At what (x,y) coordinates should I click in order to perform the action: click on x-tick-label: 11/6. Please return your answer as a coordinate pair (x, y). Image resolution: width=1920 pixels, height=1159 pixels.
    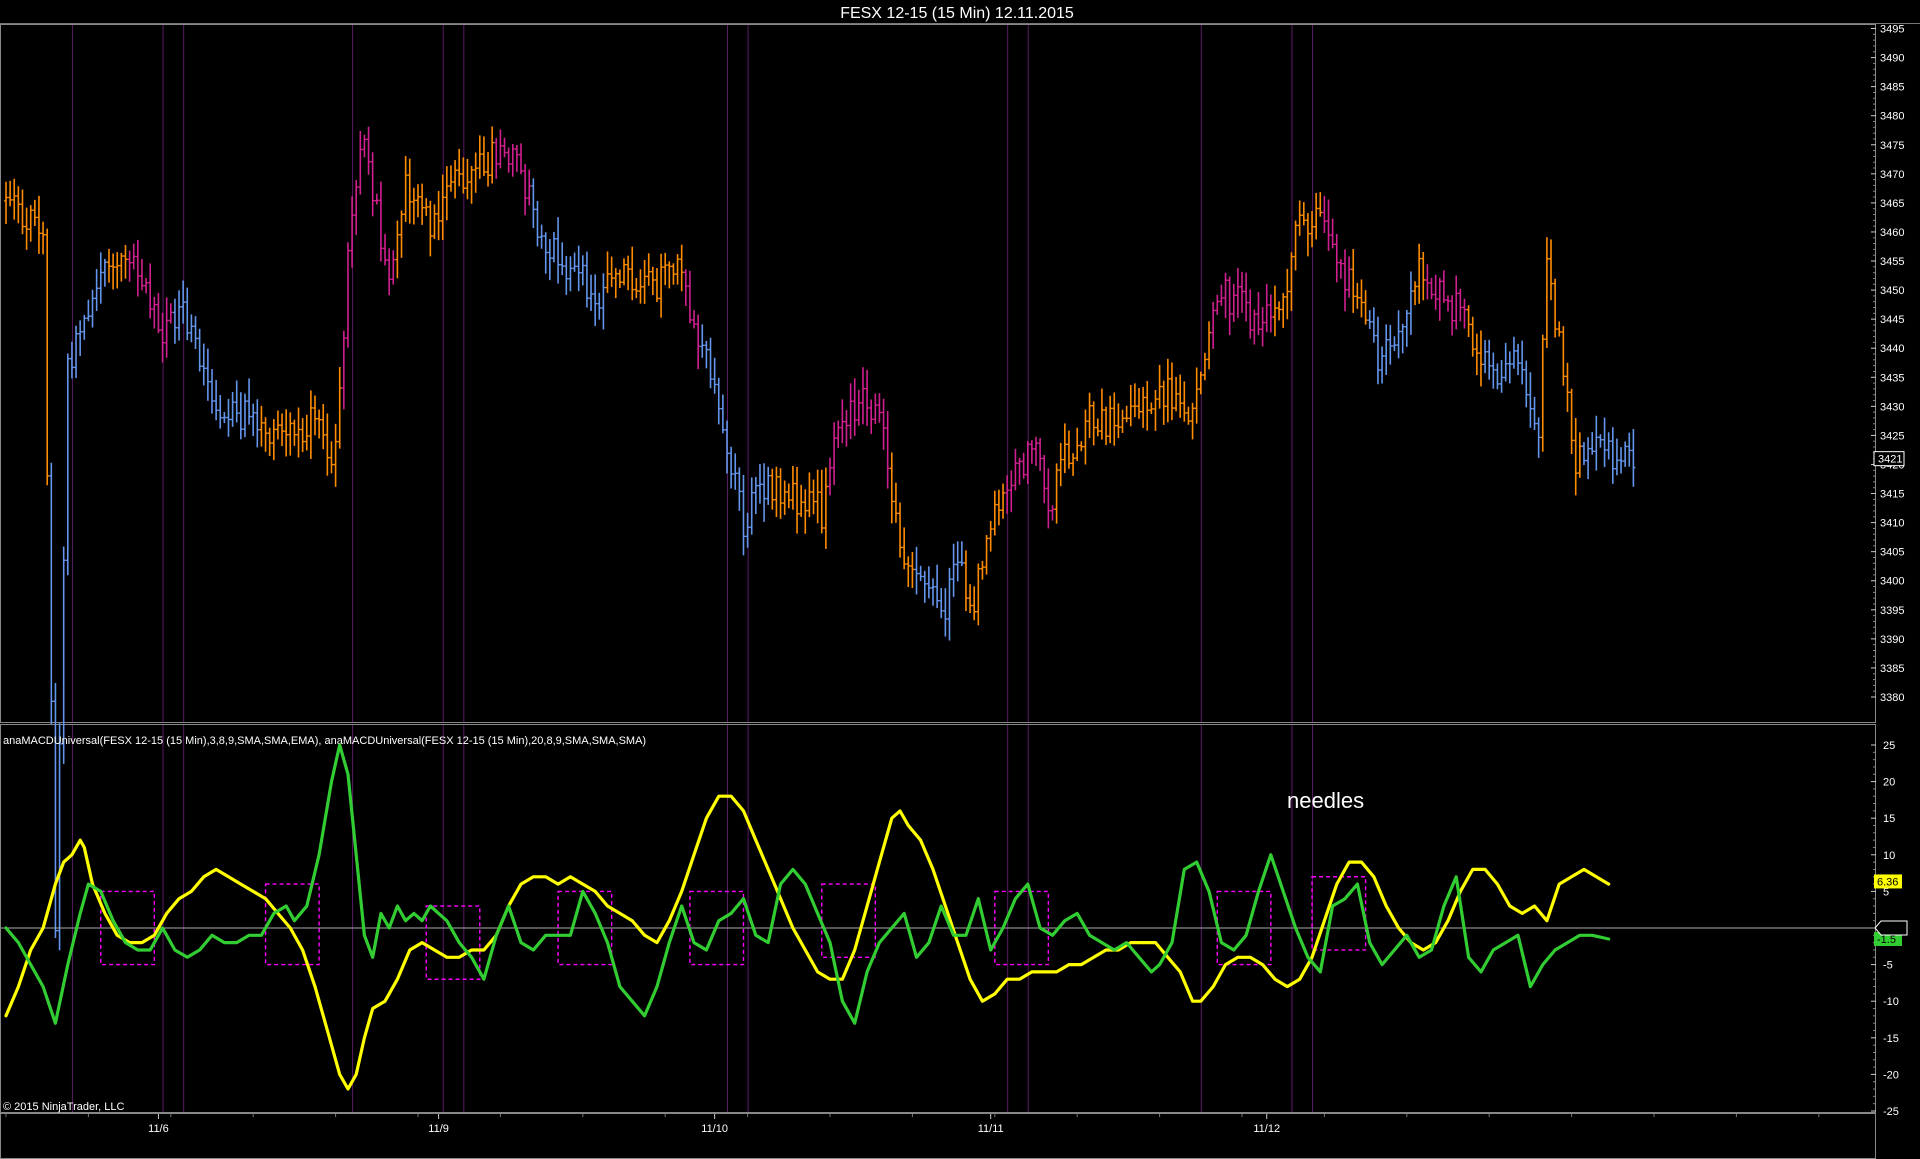
    Looking at the image, I should click on (158, 1129).